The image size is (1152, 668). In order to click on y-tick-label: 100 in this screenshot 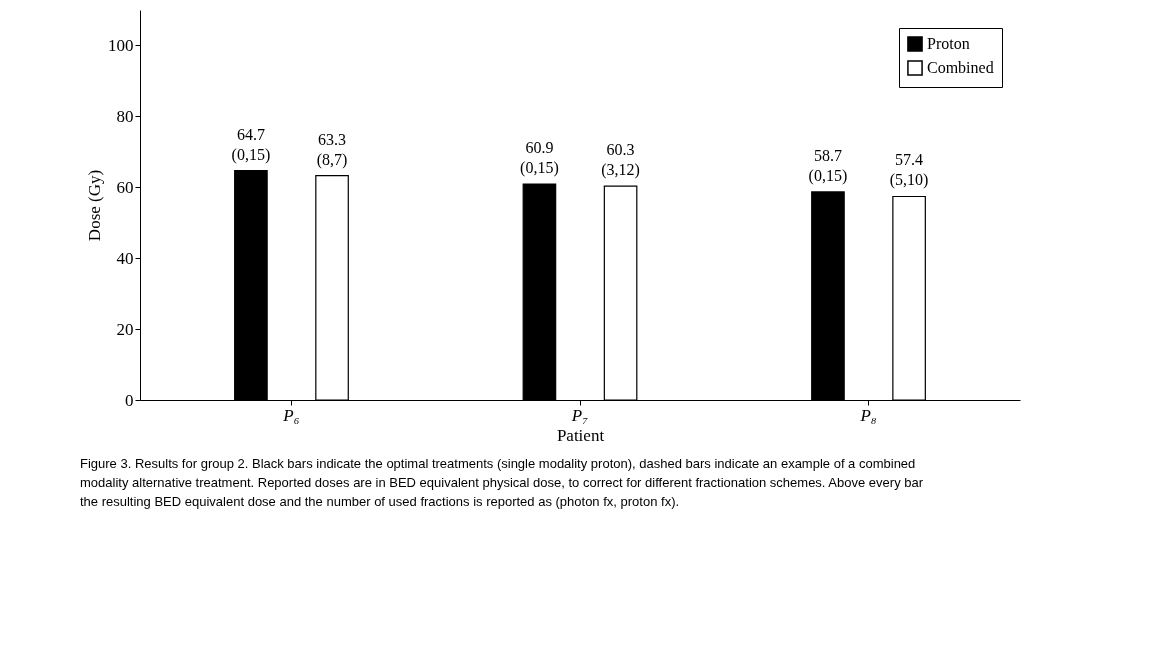, I will do `click(121, 45)`.